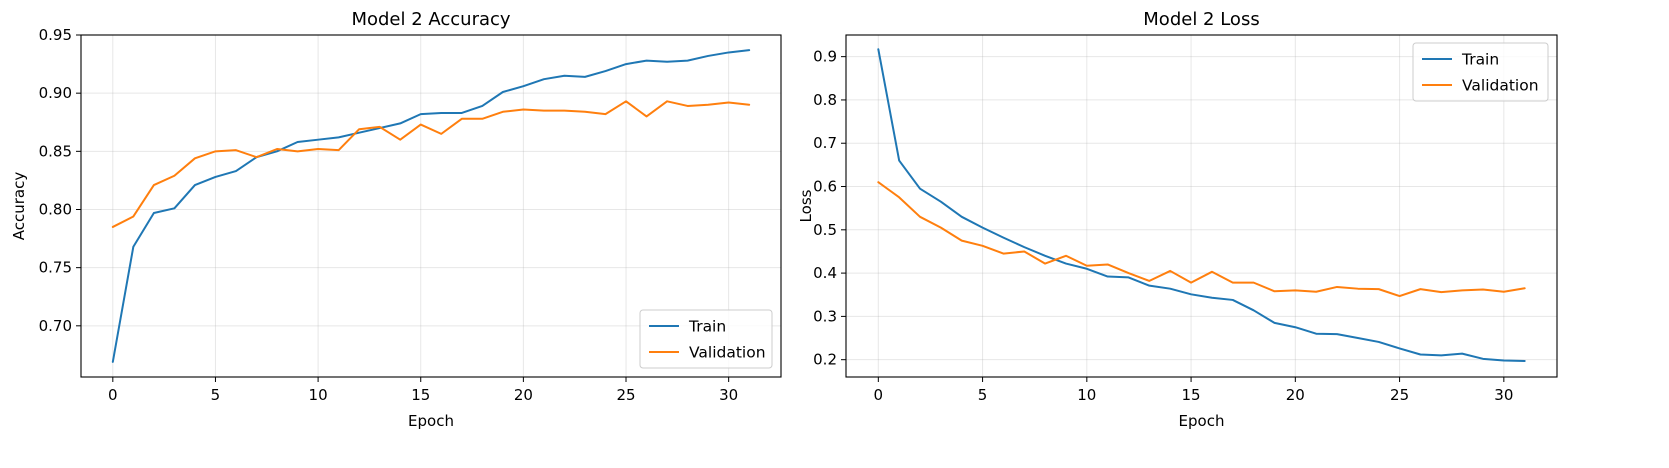  What do you see at coordinates (1201, 239) in the screenshot?
I see `loss-series-validation` at bounding box center [1201, 239].